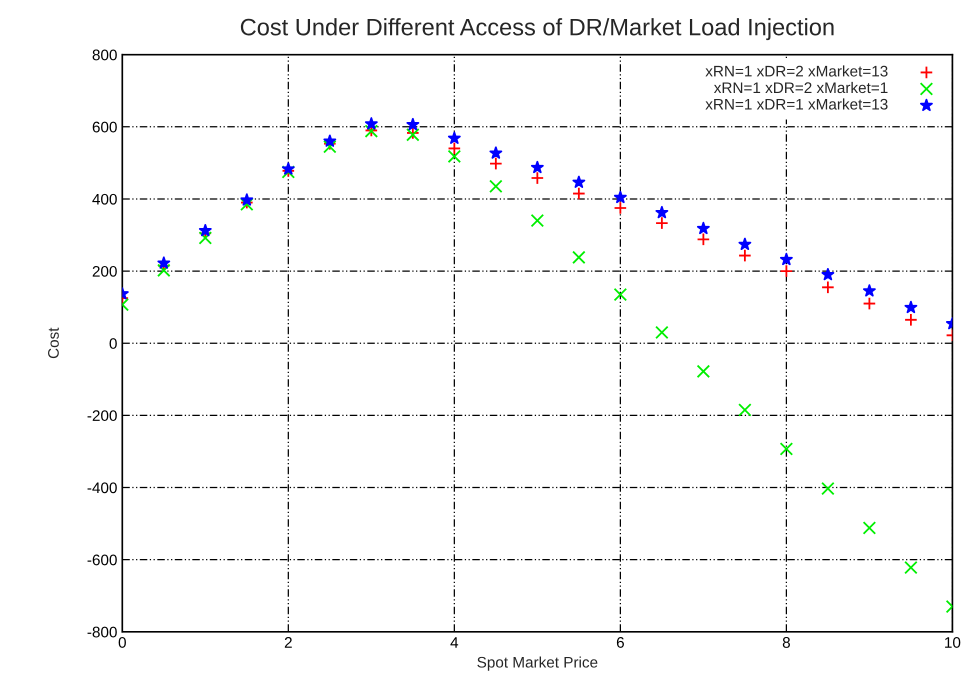 The height and width of the screenshot is (692, 963). Describe the element at coordinates (288, 642) in the screenshot. I see `x-tick-label: 2` at that location.